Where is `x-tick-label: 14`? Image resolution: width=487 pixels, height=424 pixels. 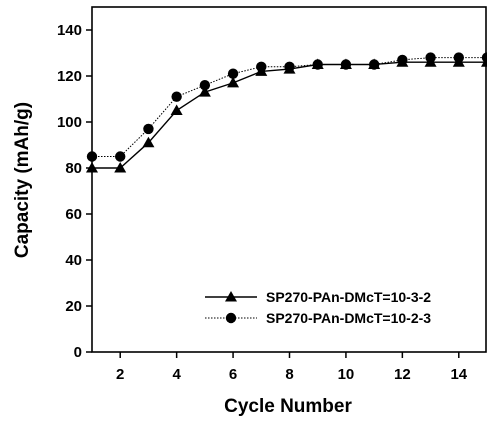 x-tick-label: 14 is located at coordinates (458, 374).